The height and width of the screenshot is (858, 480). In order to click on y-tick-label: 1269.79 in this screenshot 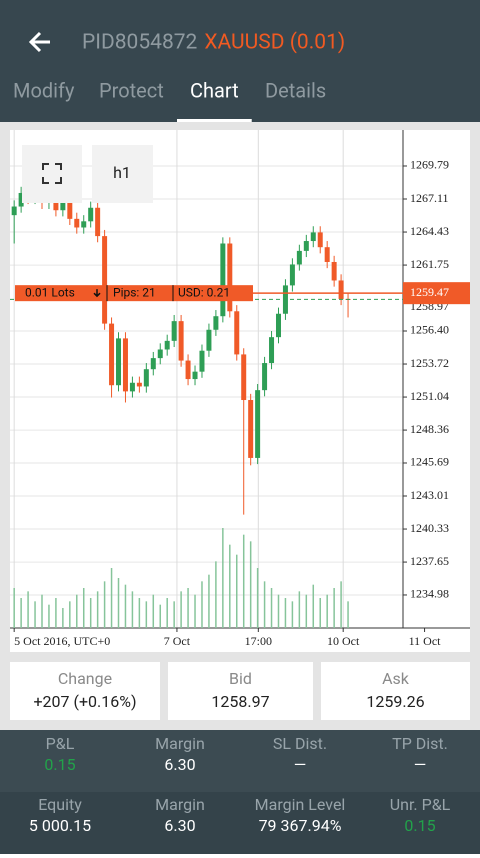, I will do `click(429, 165)`.